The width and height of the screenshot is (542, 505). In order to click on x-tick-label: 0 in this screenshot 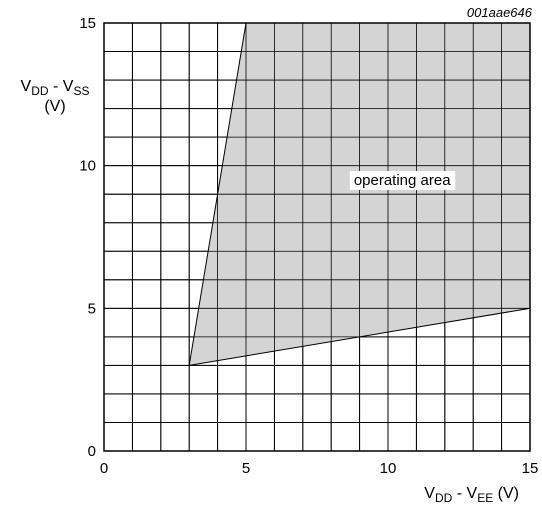, I will do `click(104, 468)`.